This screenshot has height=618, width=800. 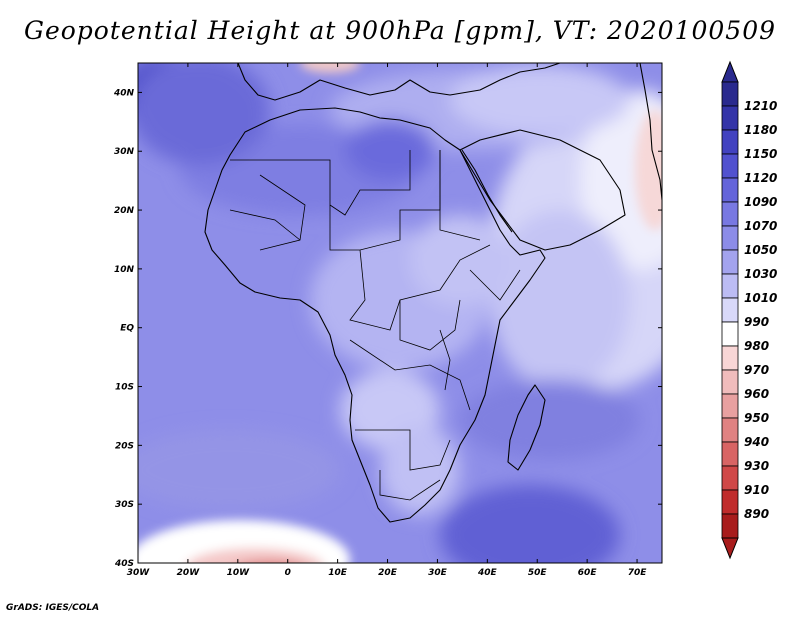 What do you see at coordinates (139, 573) in the screenshot?
I see `lon-tick-label: 30W` at bounding box center [139, 573].